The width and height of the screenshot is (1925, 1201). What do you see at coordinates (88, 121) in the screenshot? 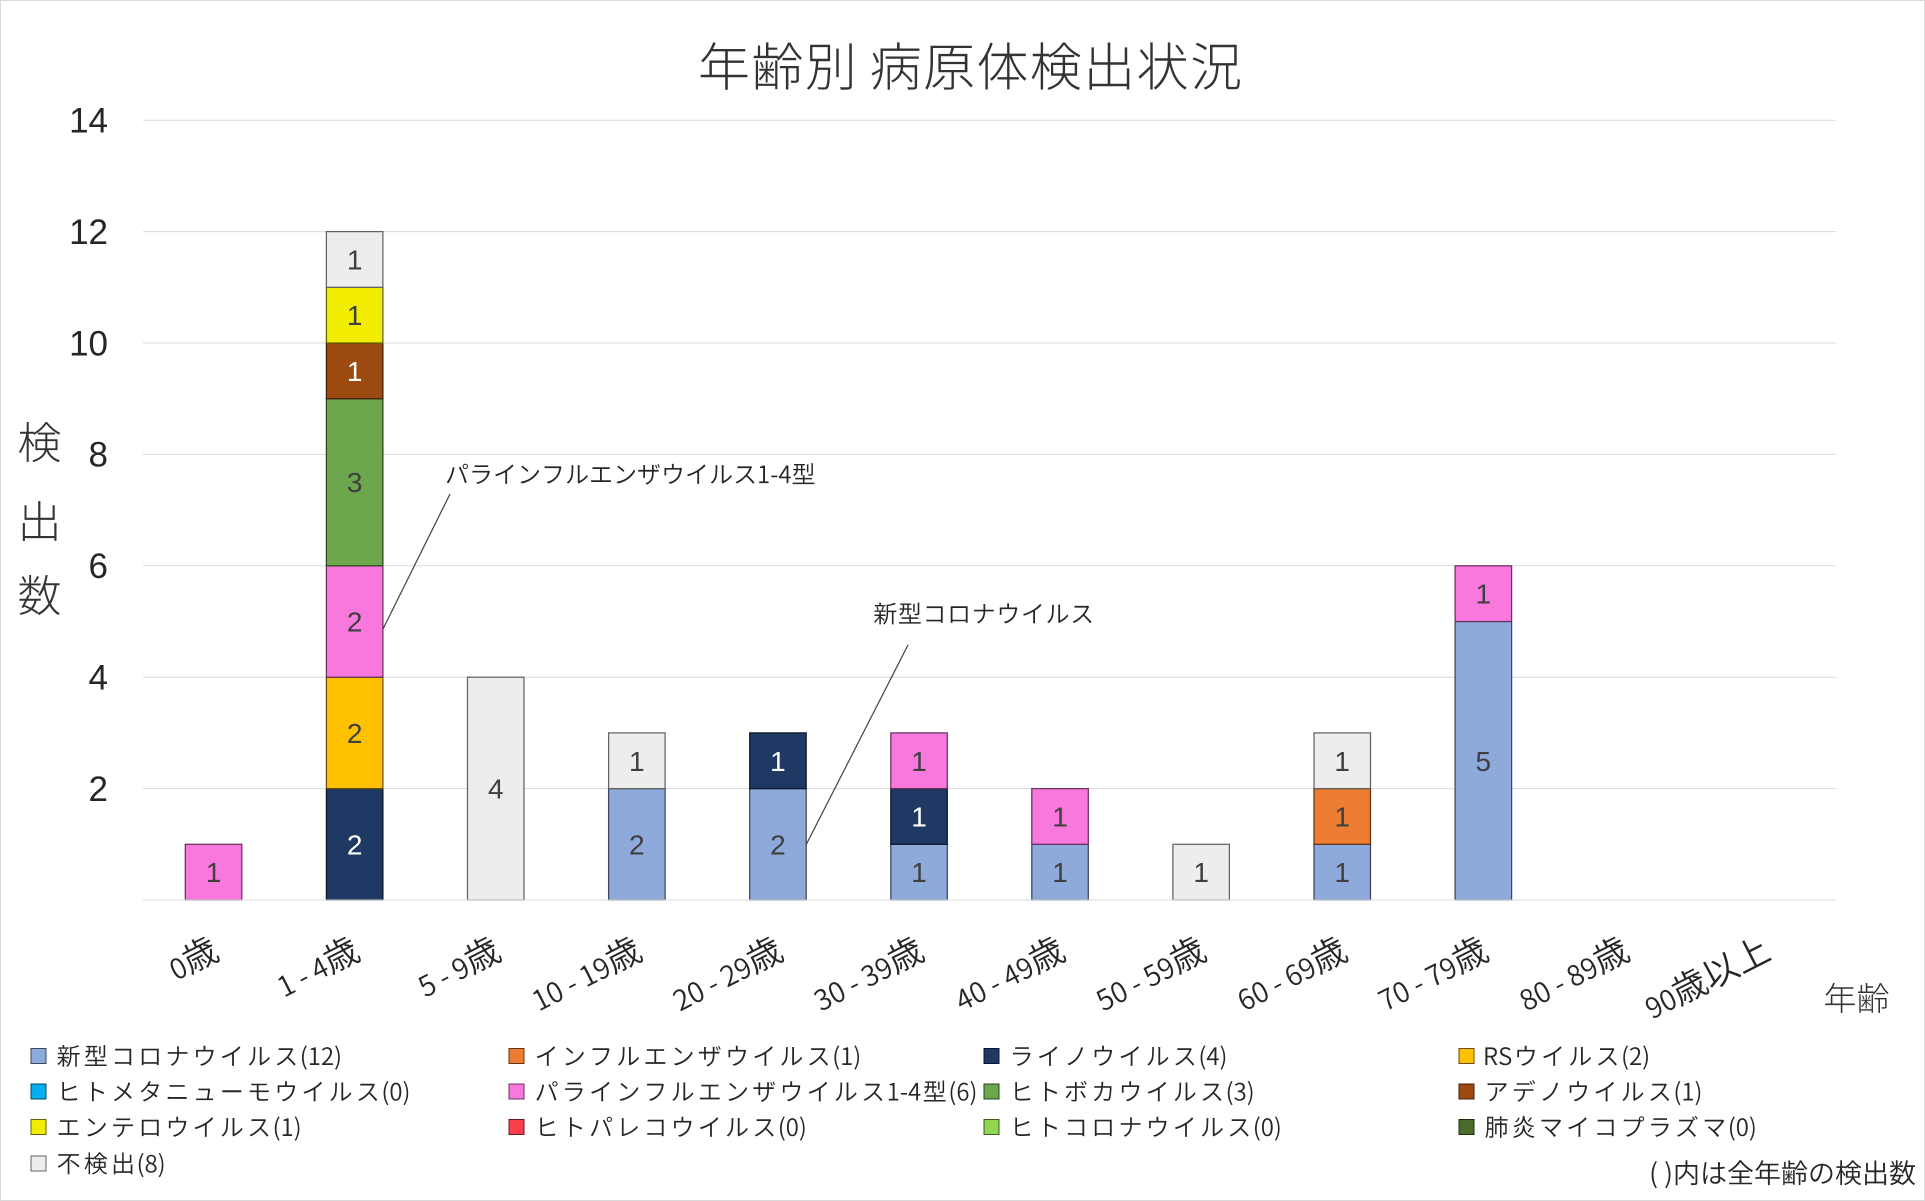
I see `svg-text: 14` at bounding box center [88, 121].